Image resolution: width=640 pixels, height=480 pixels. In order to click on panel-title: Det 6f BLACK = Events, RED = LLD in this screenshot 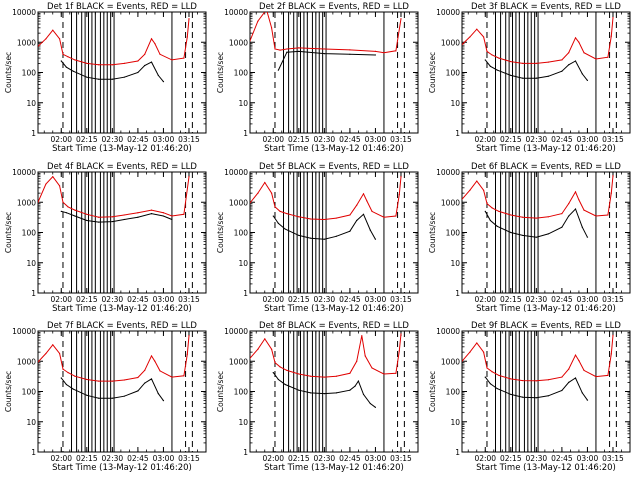, I will do `click(546, 167)`.